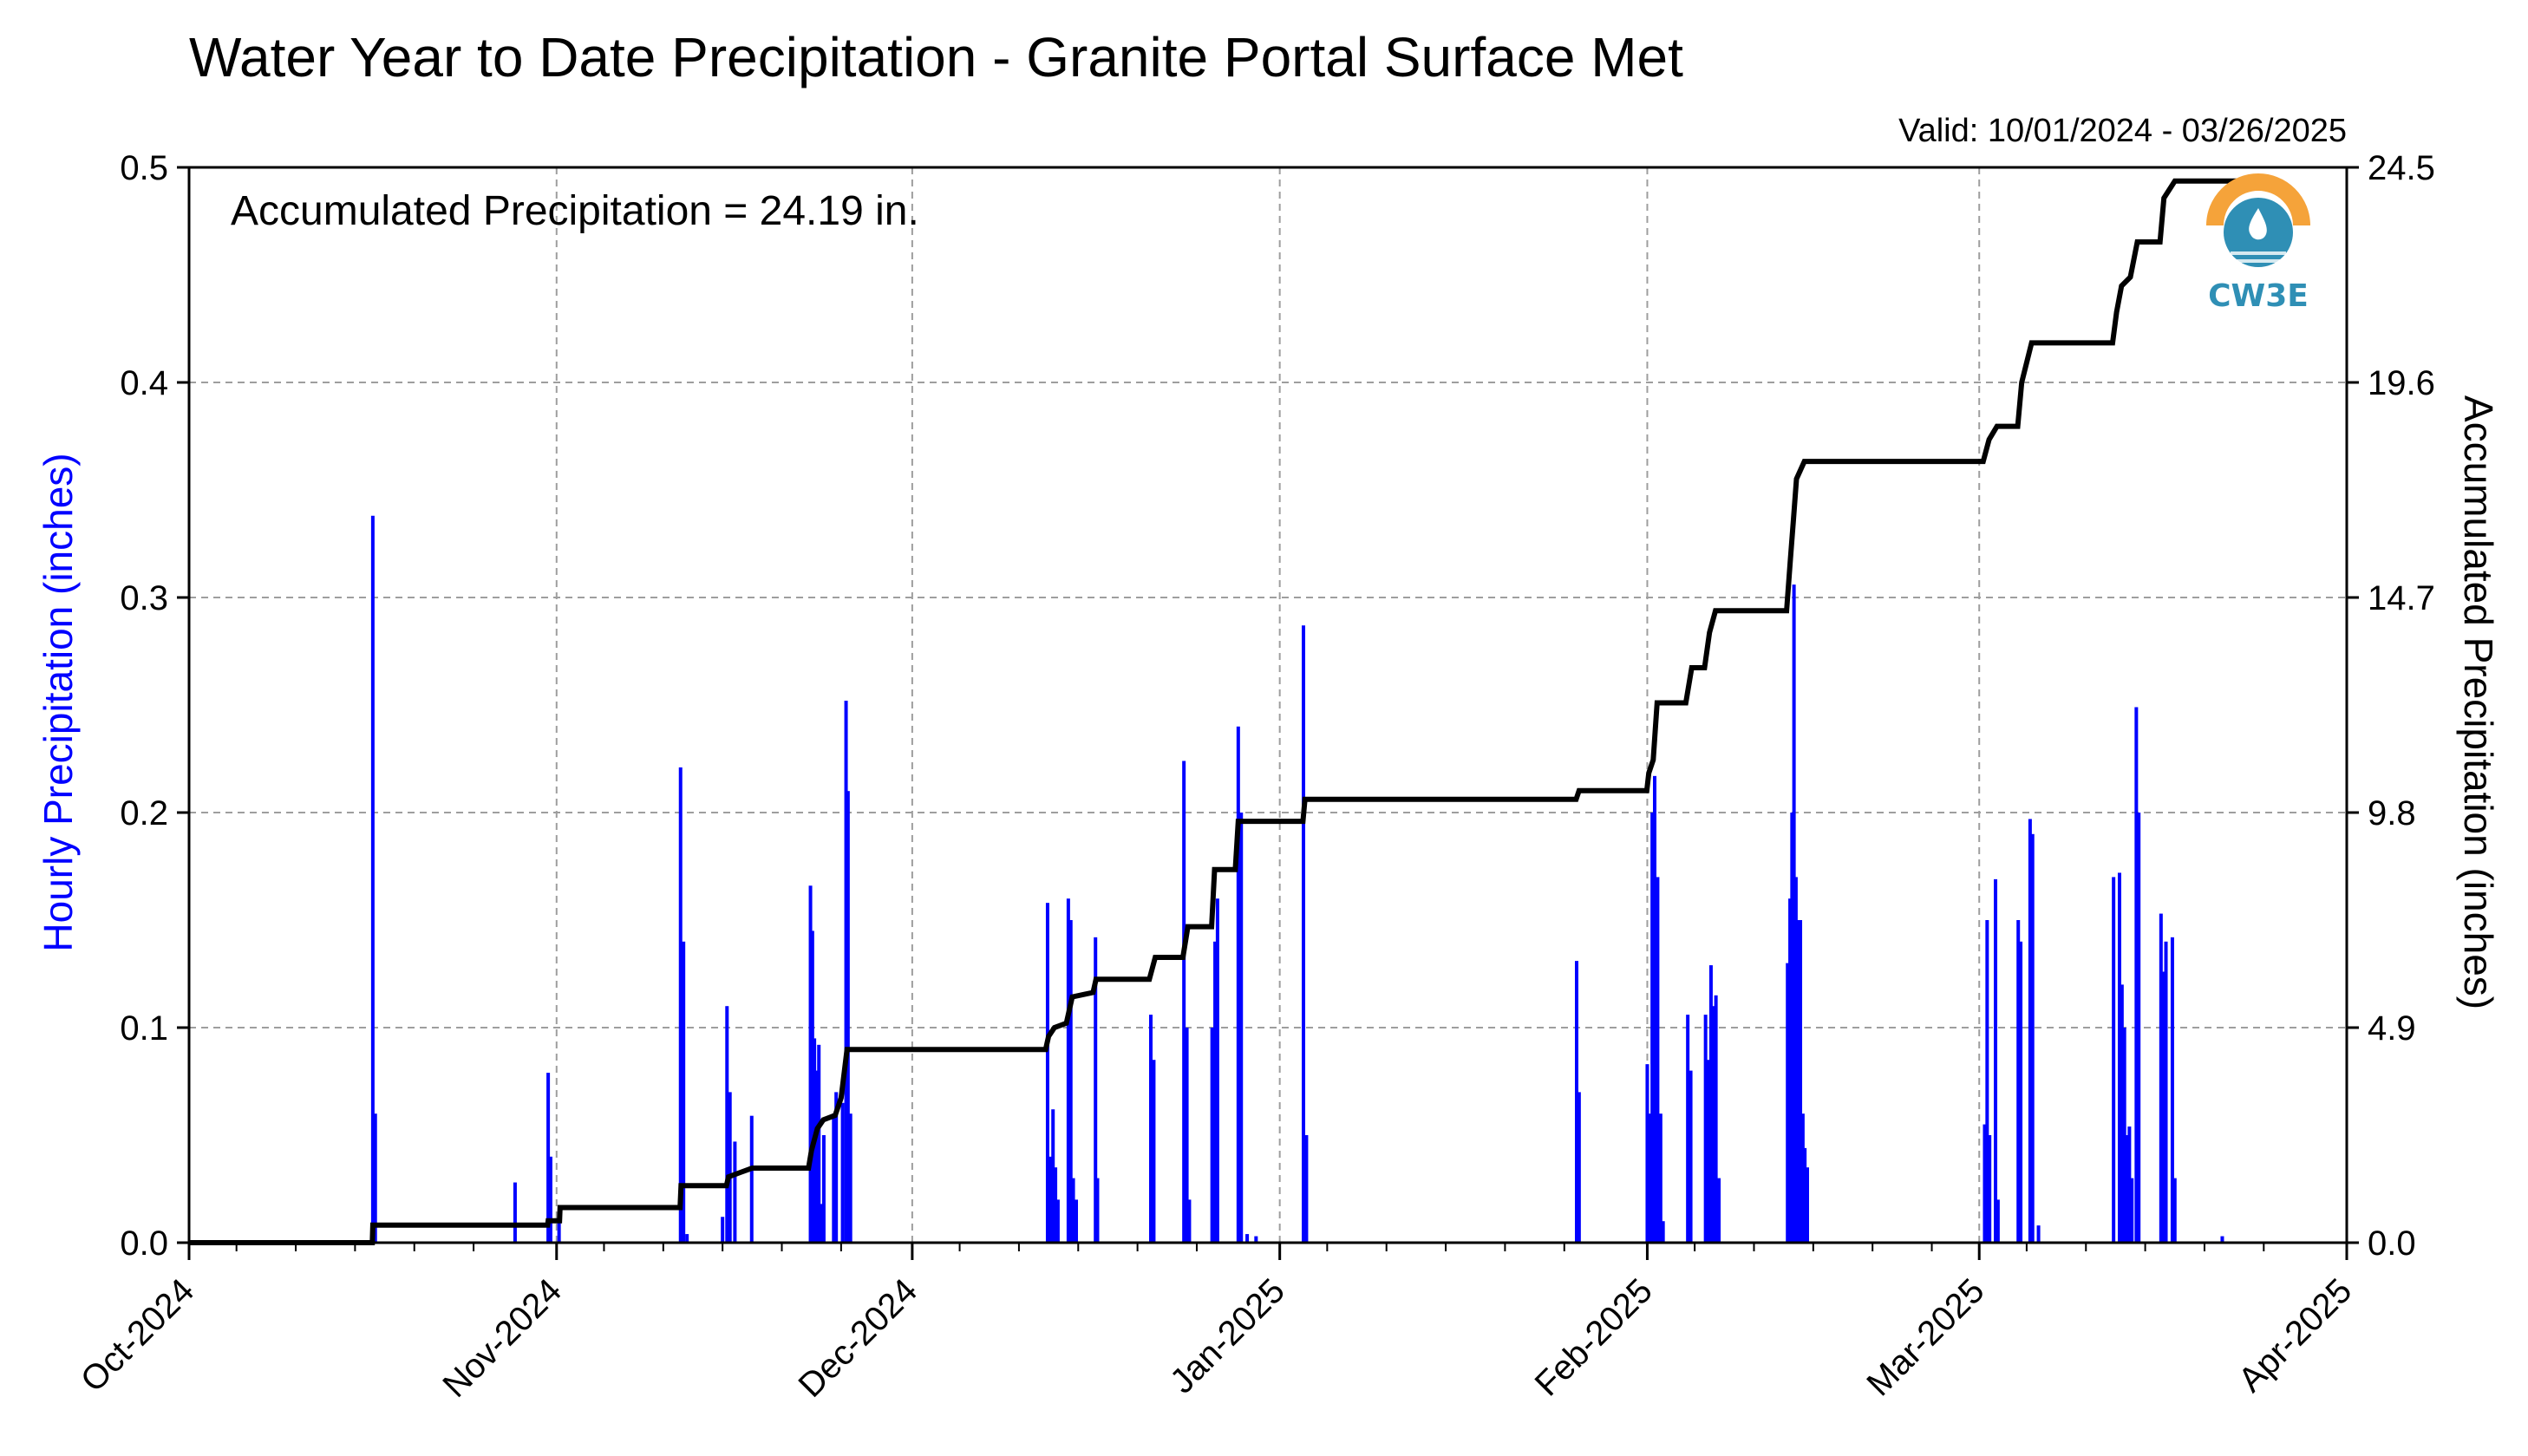 This screenshot has width=2528, height=1456. What do you see at coordinates (58, 702) in the screenshot?
I see `left-axis-label: Hourly Precipitation (inches)` at bounding box center [58, 702].